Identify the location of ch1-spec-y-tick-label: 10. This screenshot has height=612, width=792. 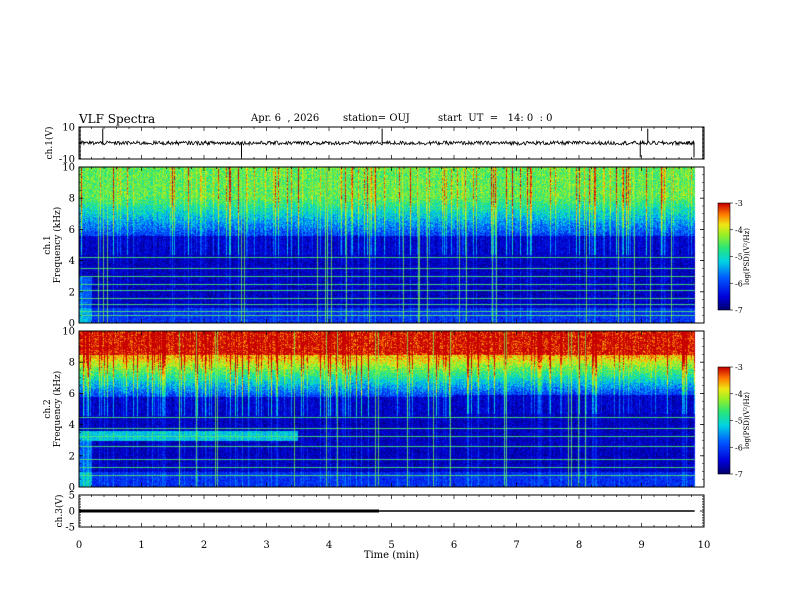
(68, 168).